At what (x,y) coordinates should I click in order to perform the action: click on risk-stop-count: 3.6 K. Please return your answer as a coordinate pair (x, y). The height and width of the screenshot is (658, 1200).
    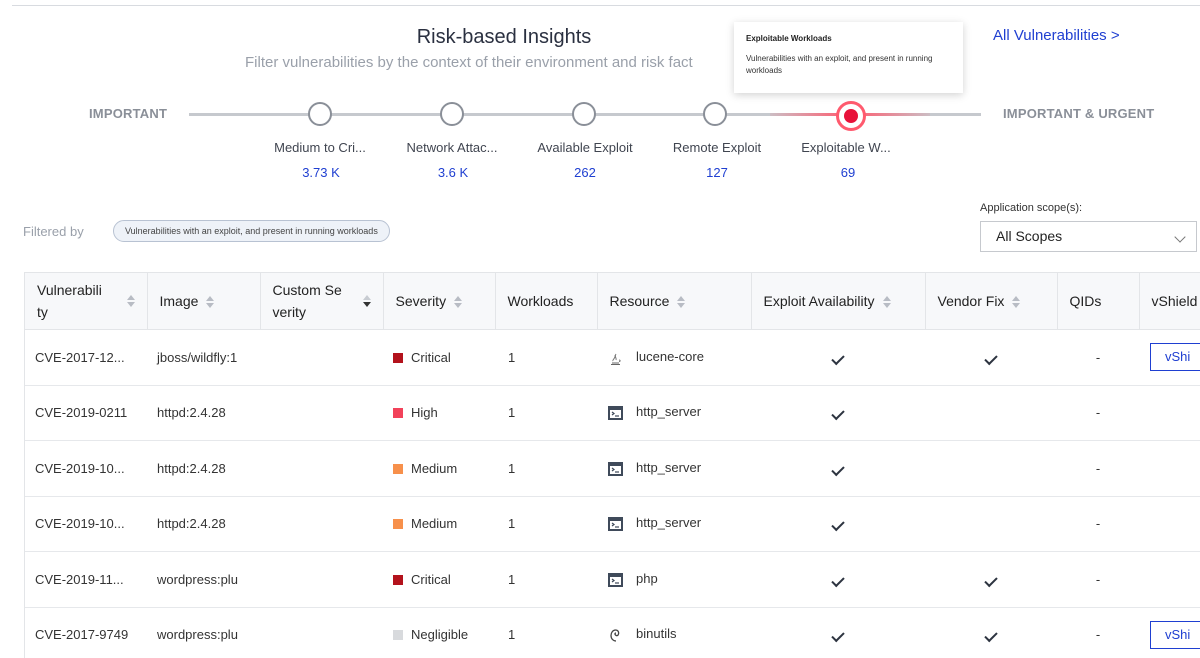
    Looking at the image, I should click on (453, 172).